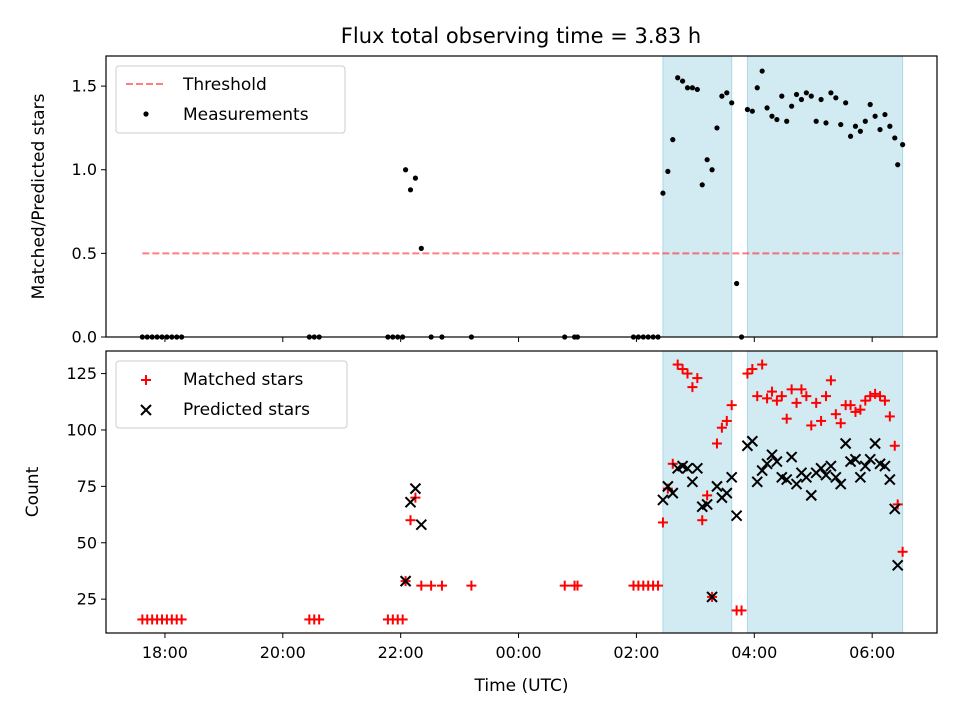  What do you see at coordinates (165, 652) in the screenshot?
I see `x-tick-label: 18:00` at bounding box center [165, 652].